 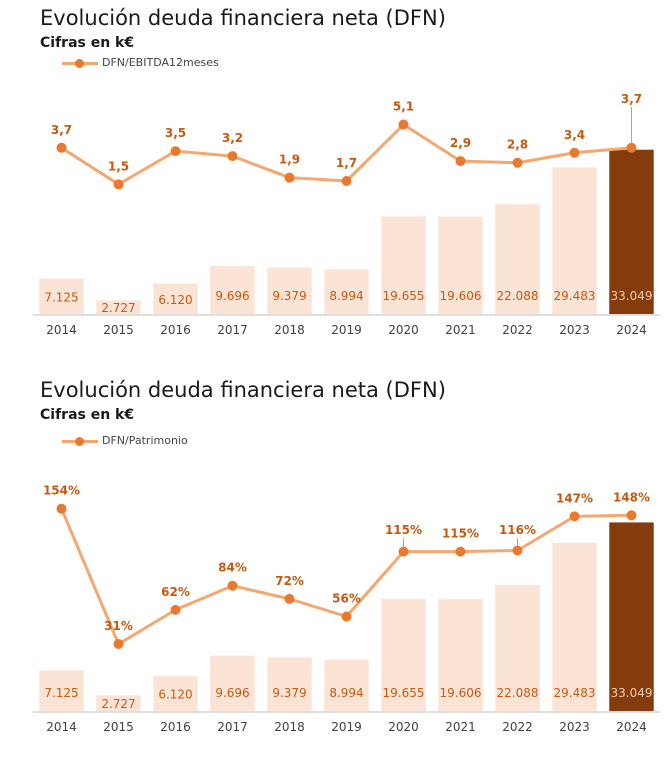 I want to click on line-label-2017: 84%, so click(x=232, y=568).